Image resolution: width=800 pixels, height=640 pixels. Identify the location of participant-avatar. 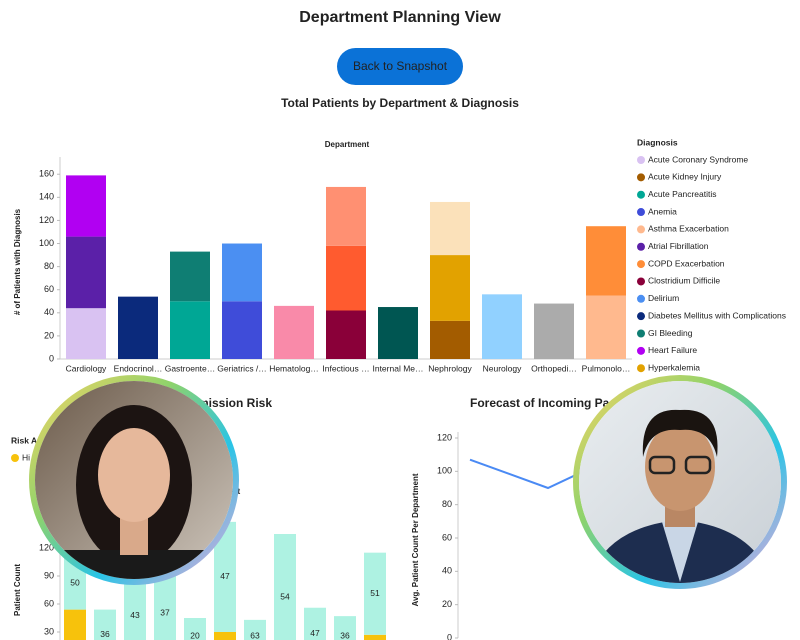
(134, 480).